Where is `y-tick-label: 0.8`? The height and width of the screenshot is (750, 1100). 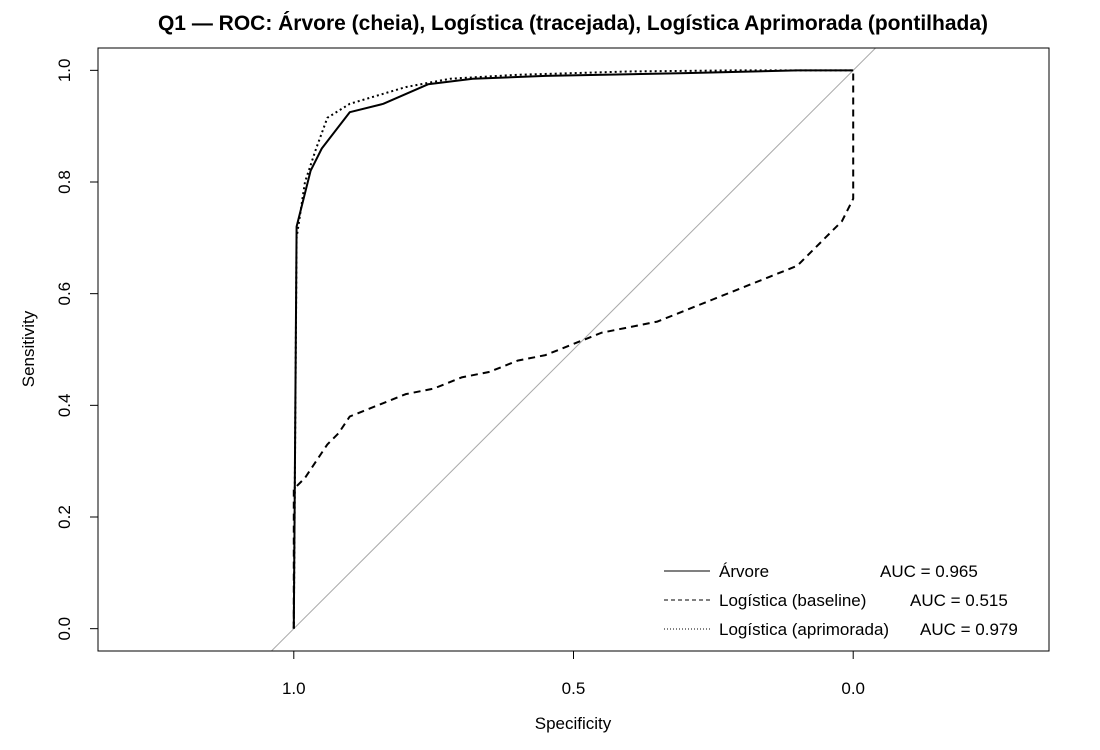 y-tick-label: 0.8 is located at coordinates (64, 182).